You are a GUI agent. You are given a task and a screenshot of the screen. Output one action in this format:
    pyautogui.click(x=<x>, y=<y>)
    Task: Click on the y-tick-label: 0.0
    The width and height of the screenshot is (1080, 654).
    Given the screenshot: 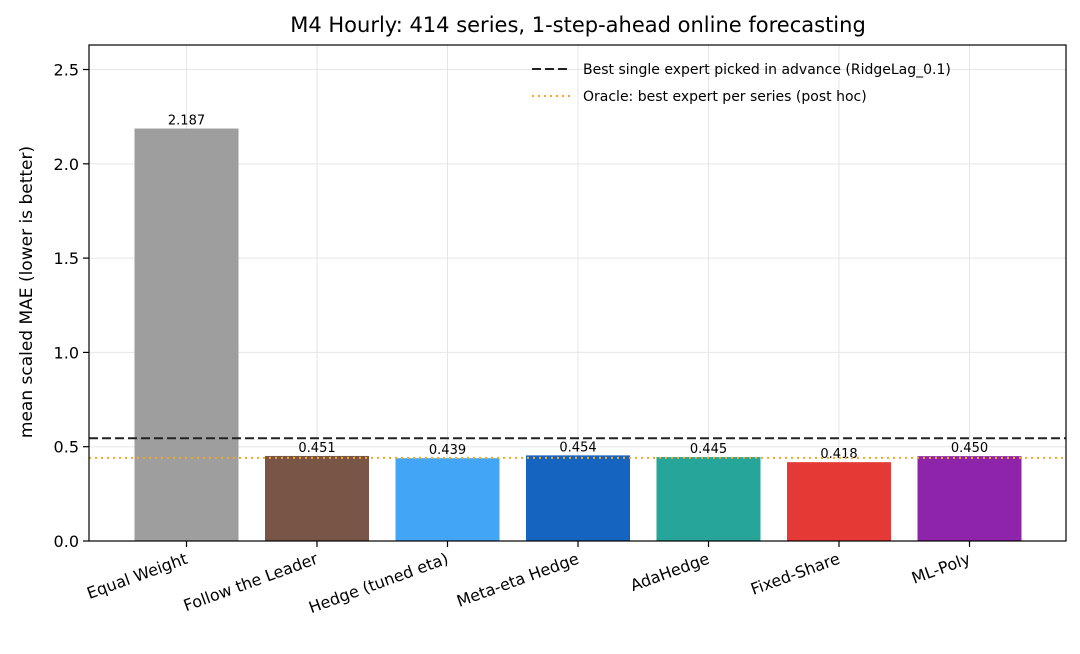 What is the action you would take?
    pyautogui.click(x=66, y=541)
    